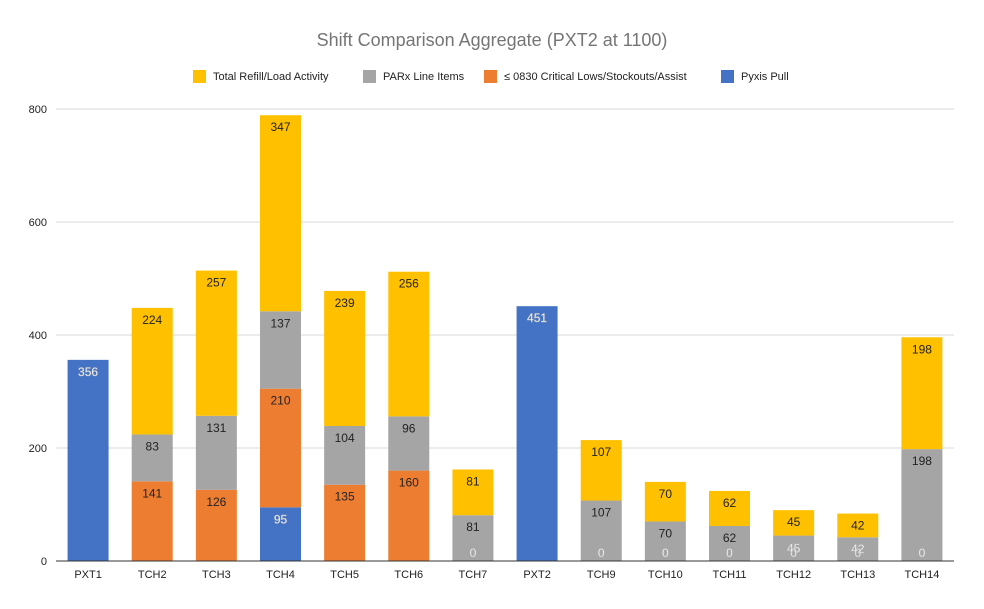 The height and width of the screenshot is (609, 984). Describe the element at coordinates (216, 283) in the screenshot. I see `data-label: 257` at that location.